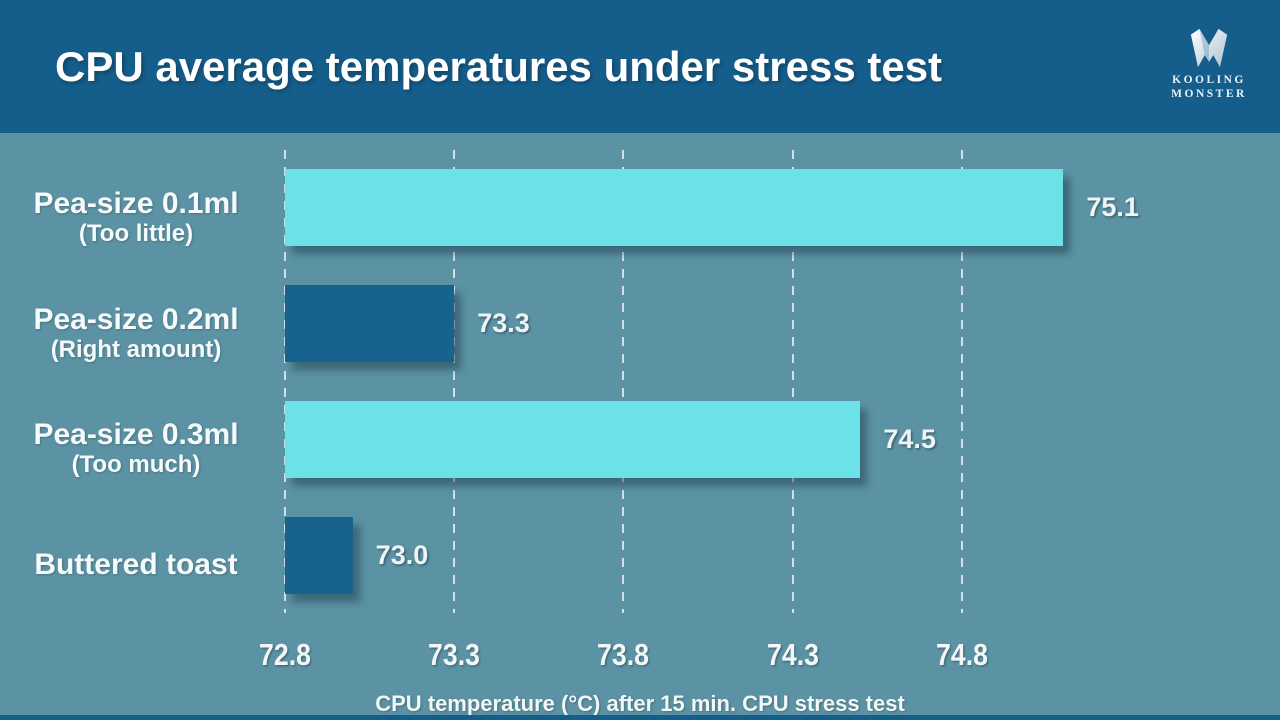 Image resolution: width=1280 pixels, height=720 pixels. Describe the element at coordinates (782, 555) in the screenshot. I see `bar-row: 73.0` at that location.